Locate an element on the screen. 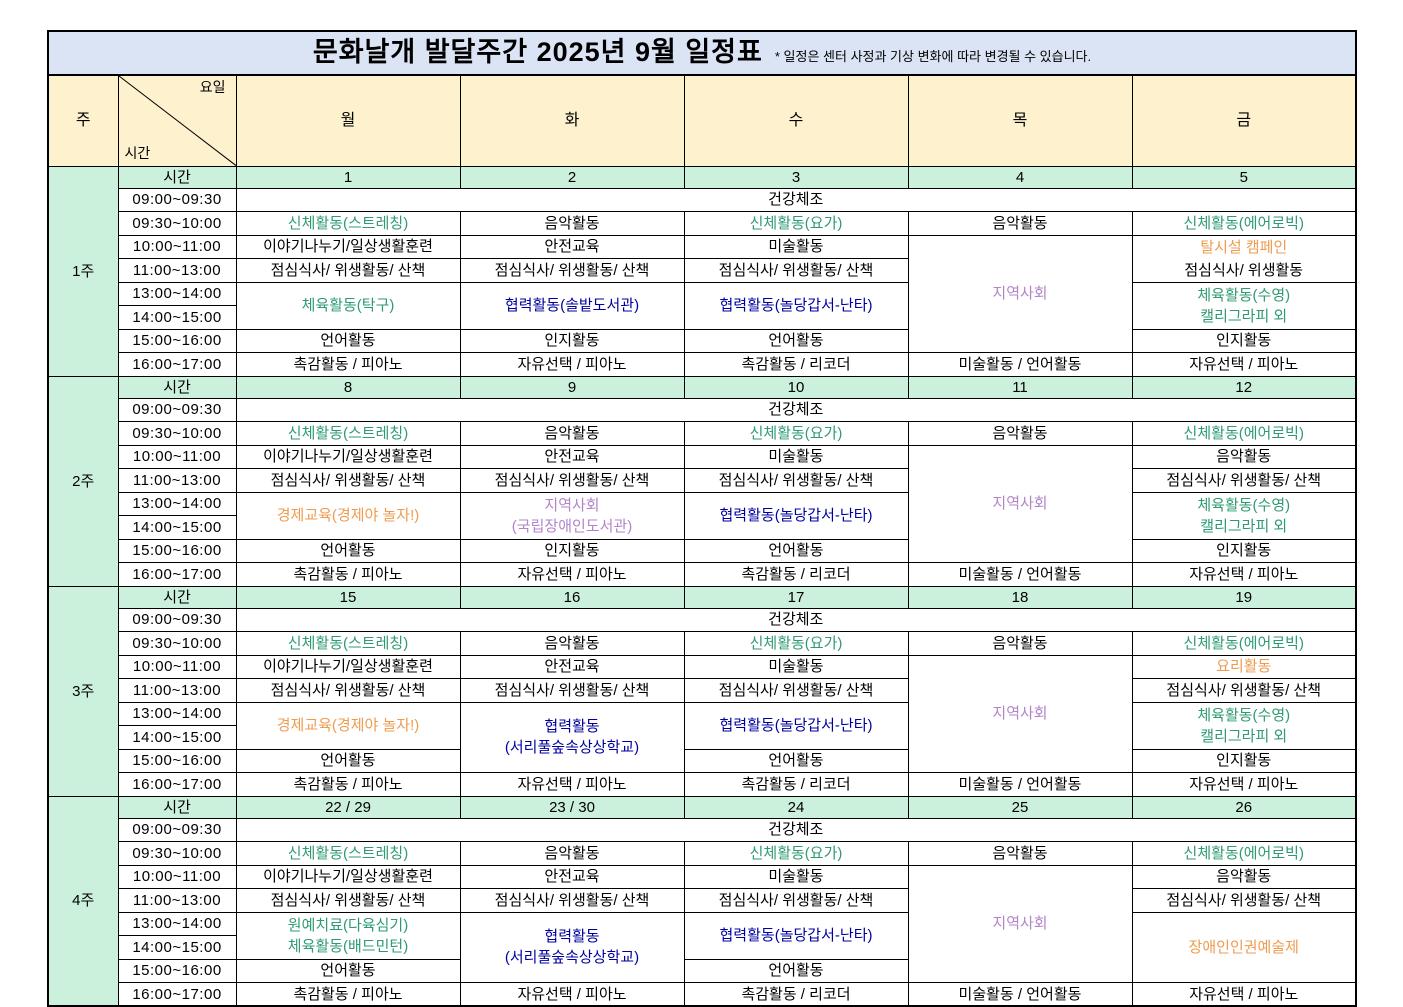 This screenshot has height=1007, width=1403. week-label: 2주 is located at coordinates (83, 481).